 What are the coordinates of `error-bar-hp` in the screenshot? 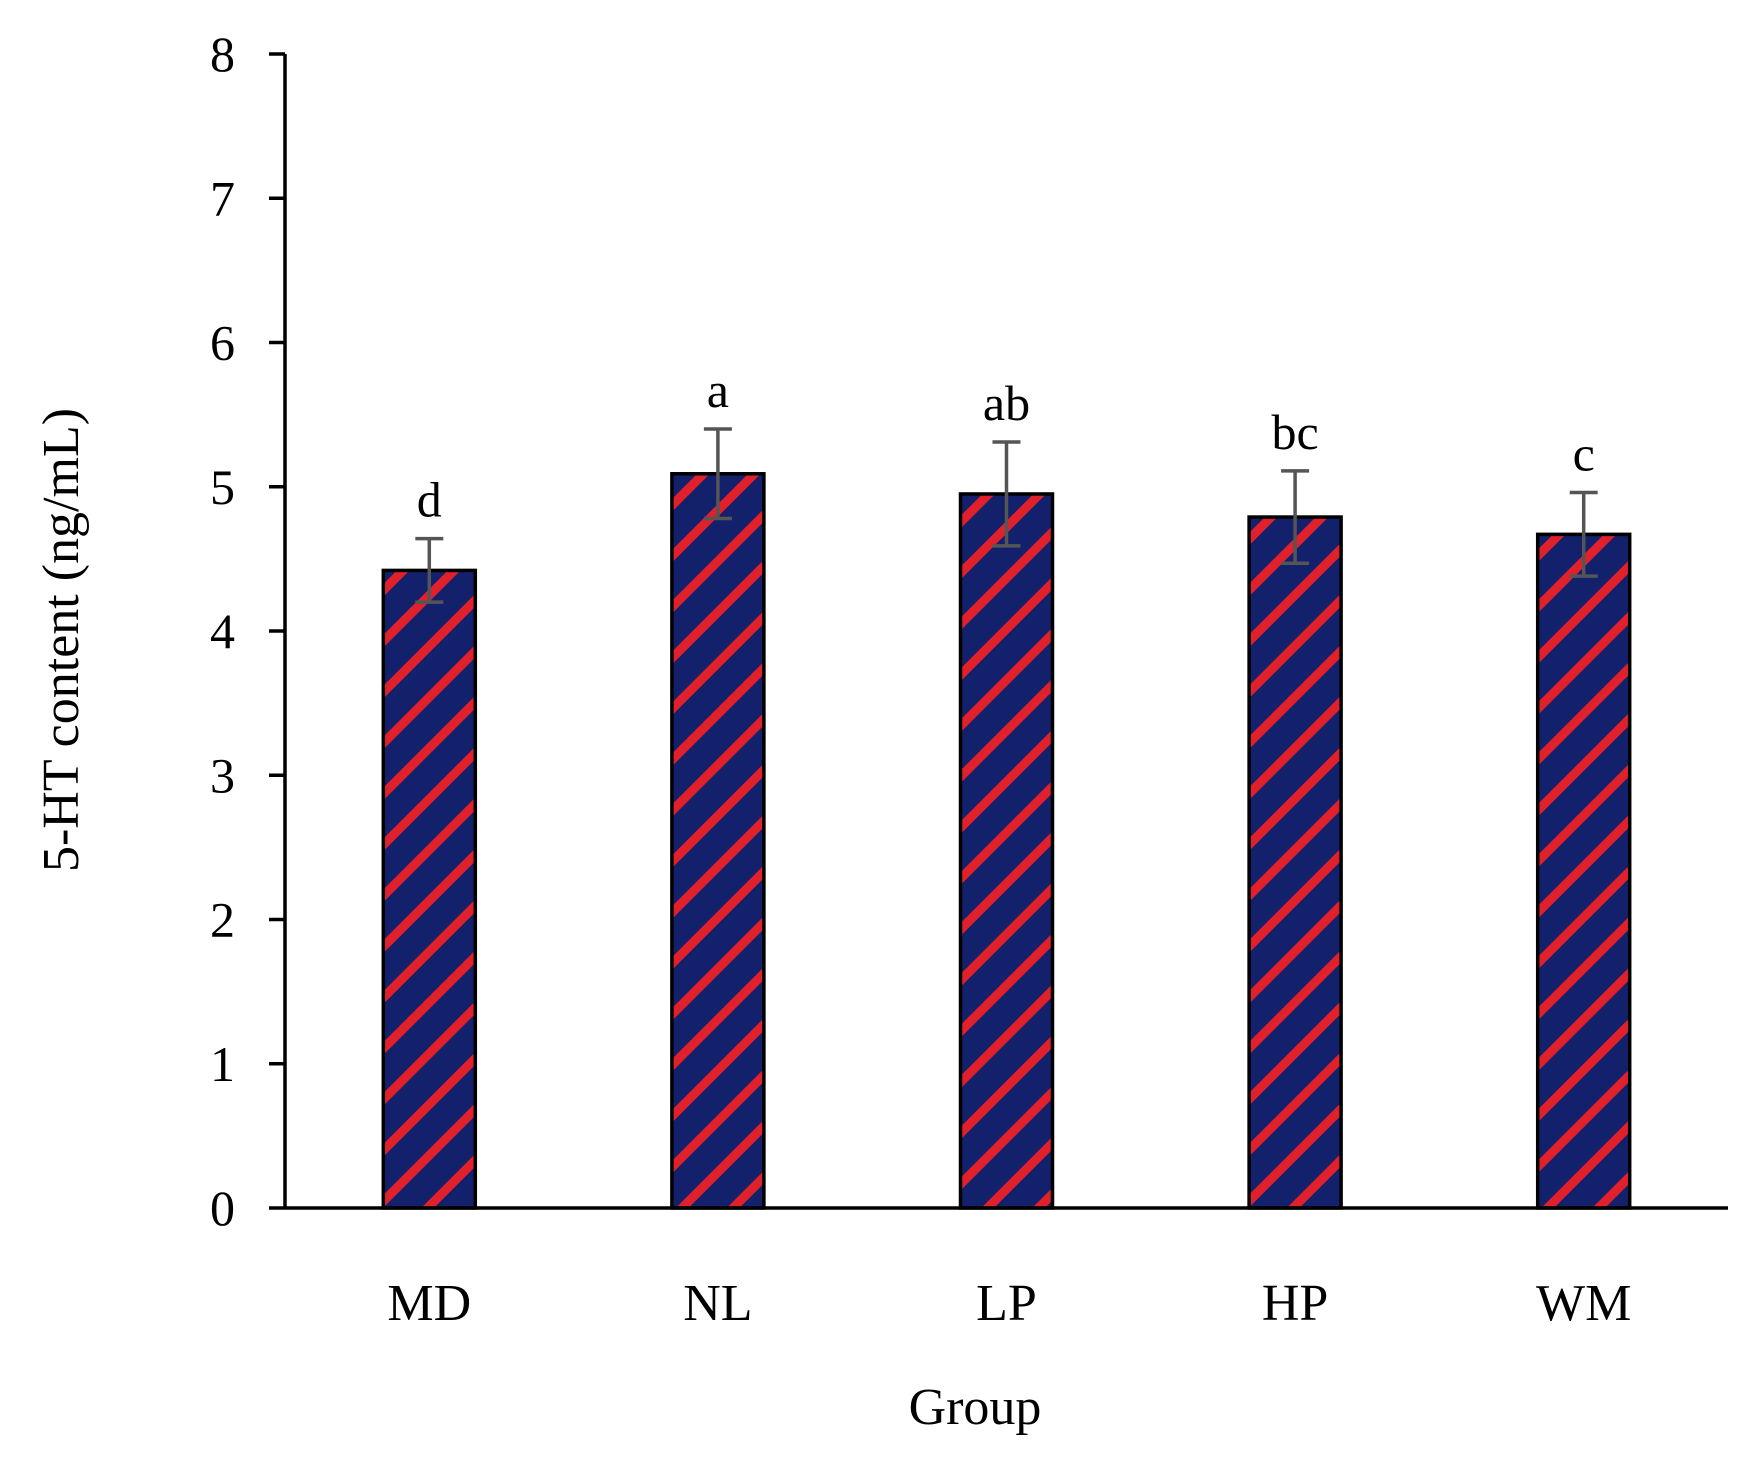 It's located at (1295, 517).